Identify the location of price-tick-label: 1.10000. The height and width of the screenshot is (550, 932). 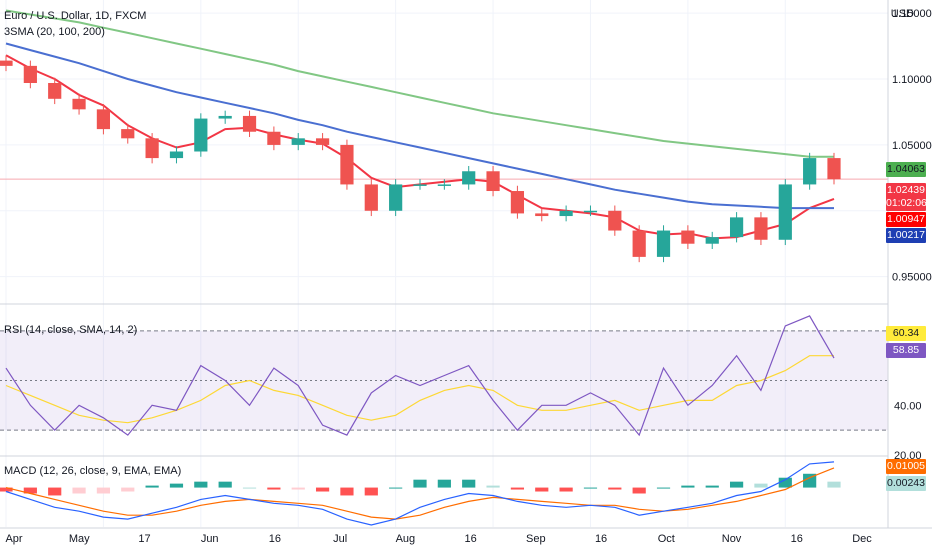
(912, 80).